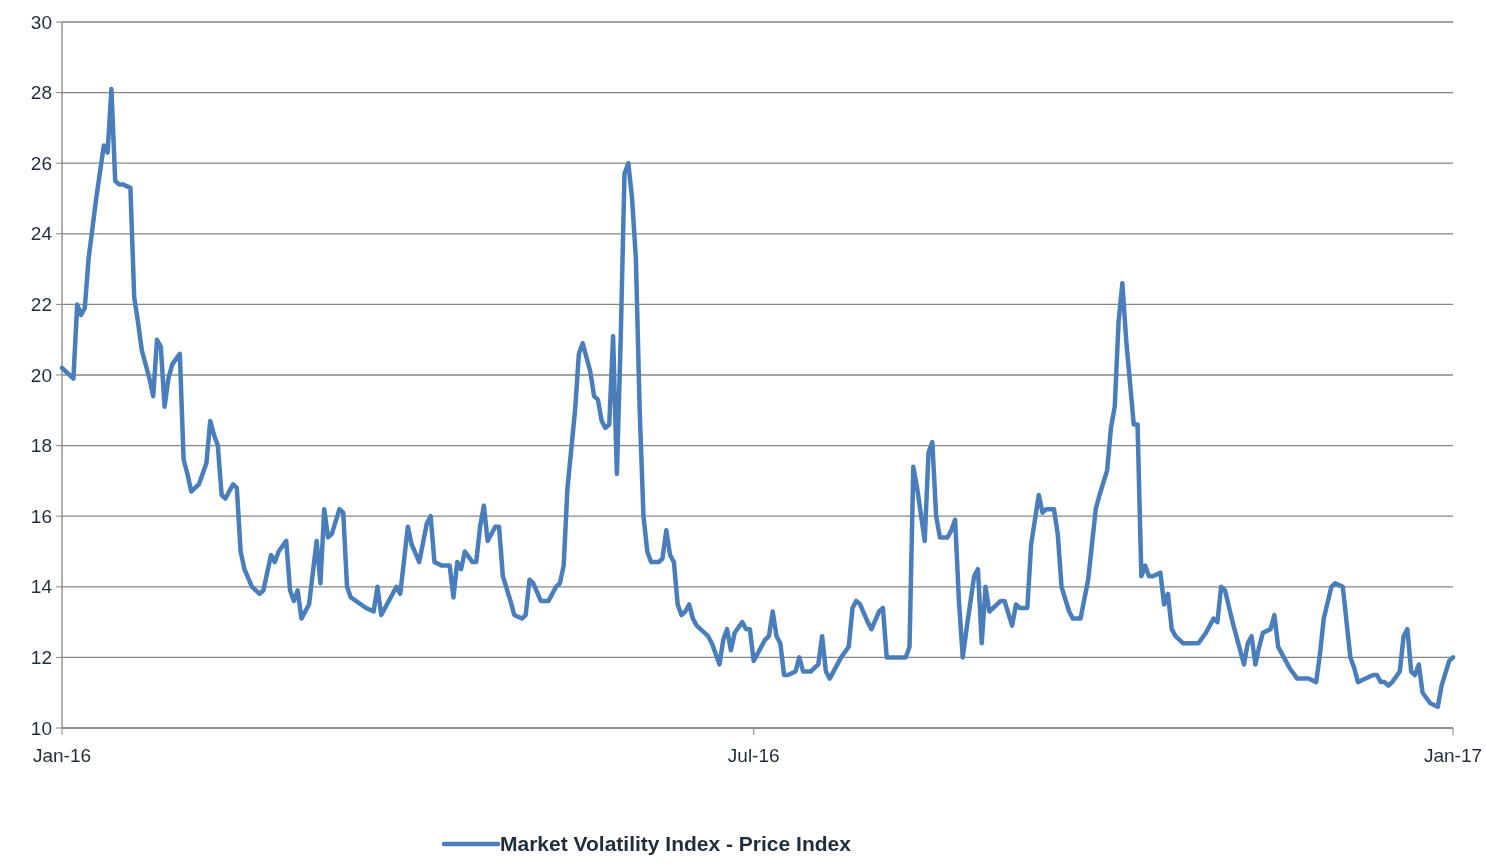 The image size is (1486, 865). Describe the element at coordinates (41, 375) in the screenshot. I see `y-tick-label: 20` at that location.